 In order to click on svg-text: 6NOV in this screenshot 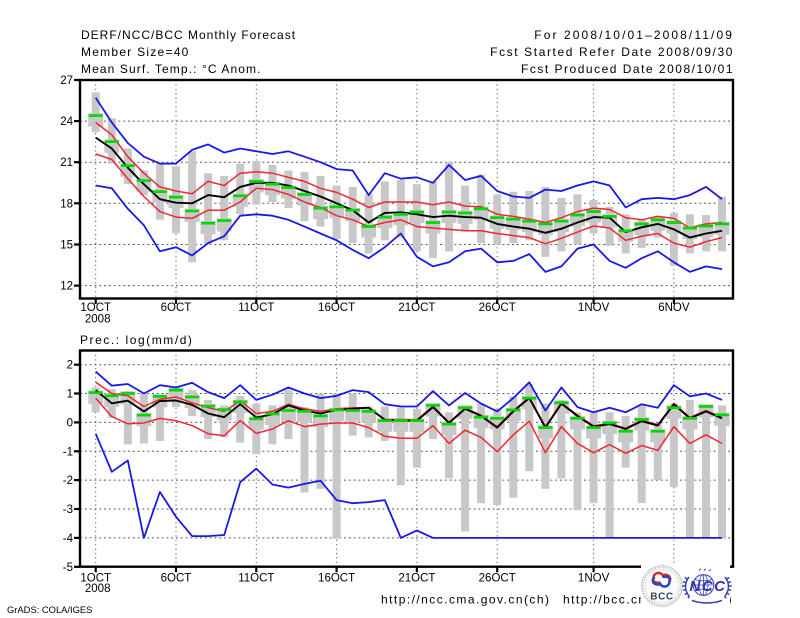, I will do `click(674, 308)`.